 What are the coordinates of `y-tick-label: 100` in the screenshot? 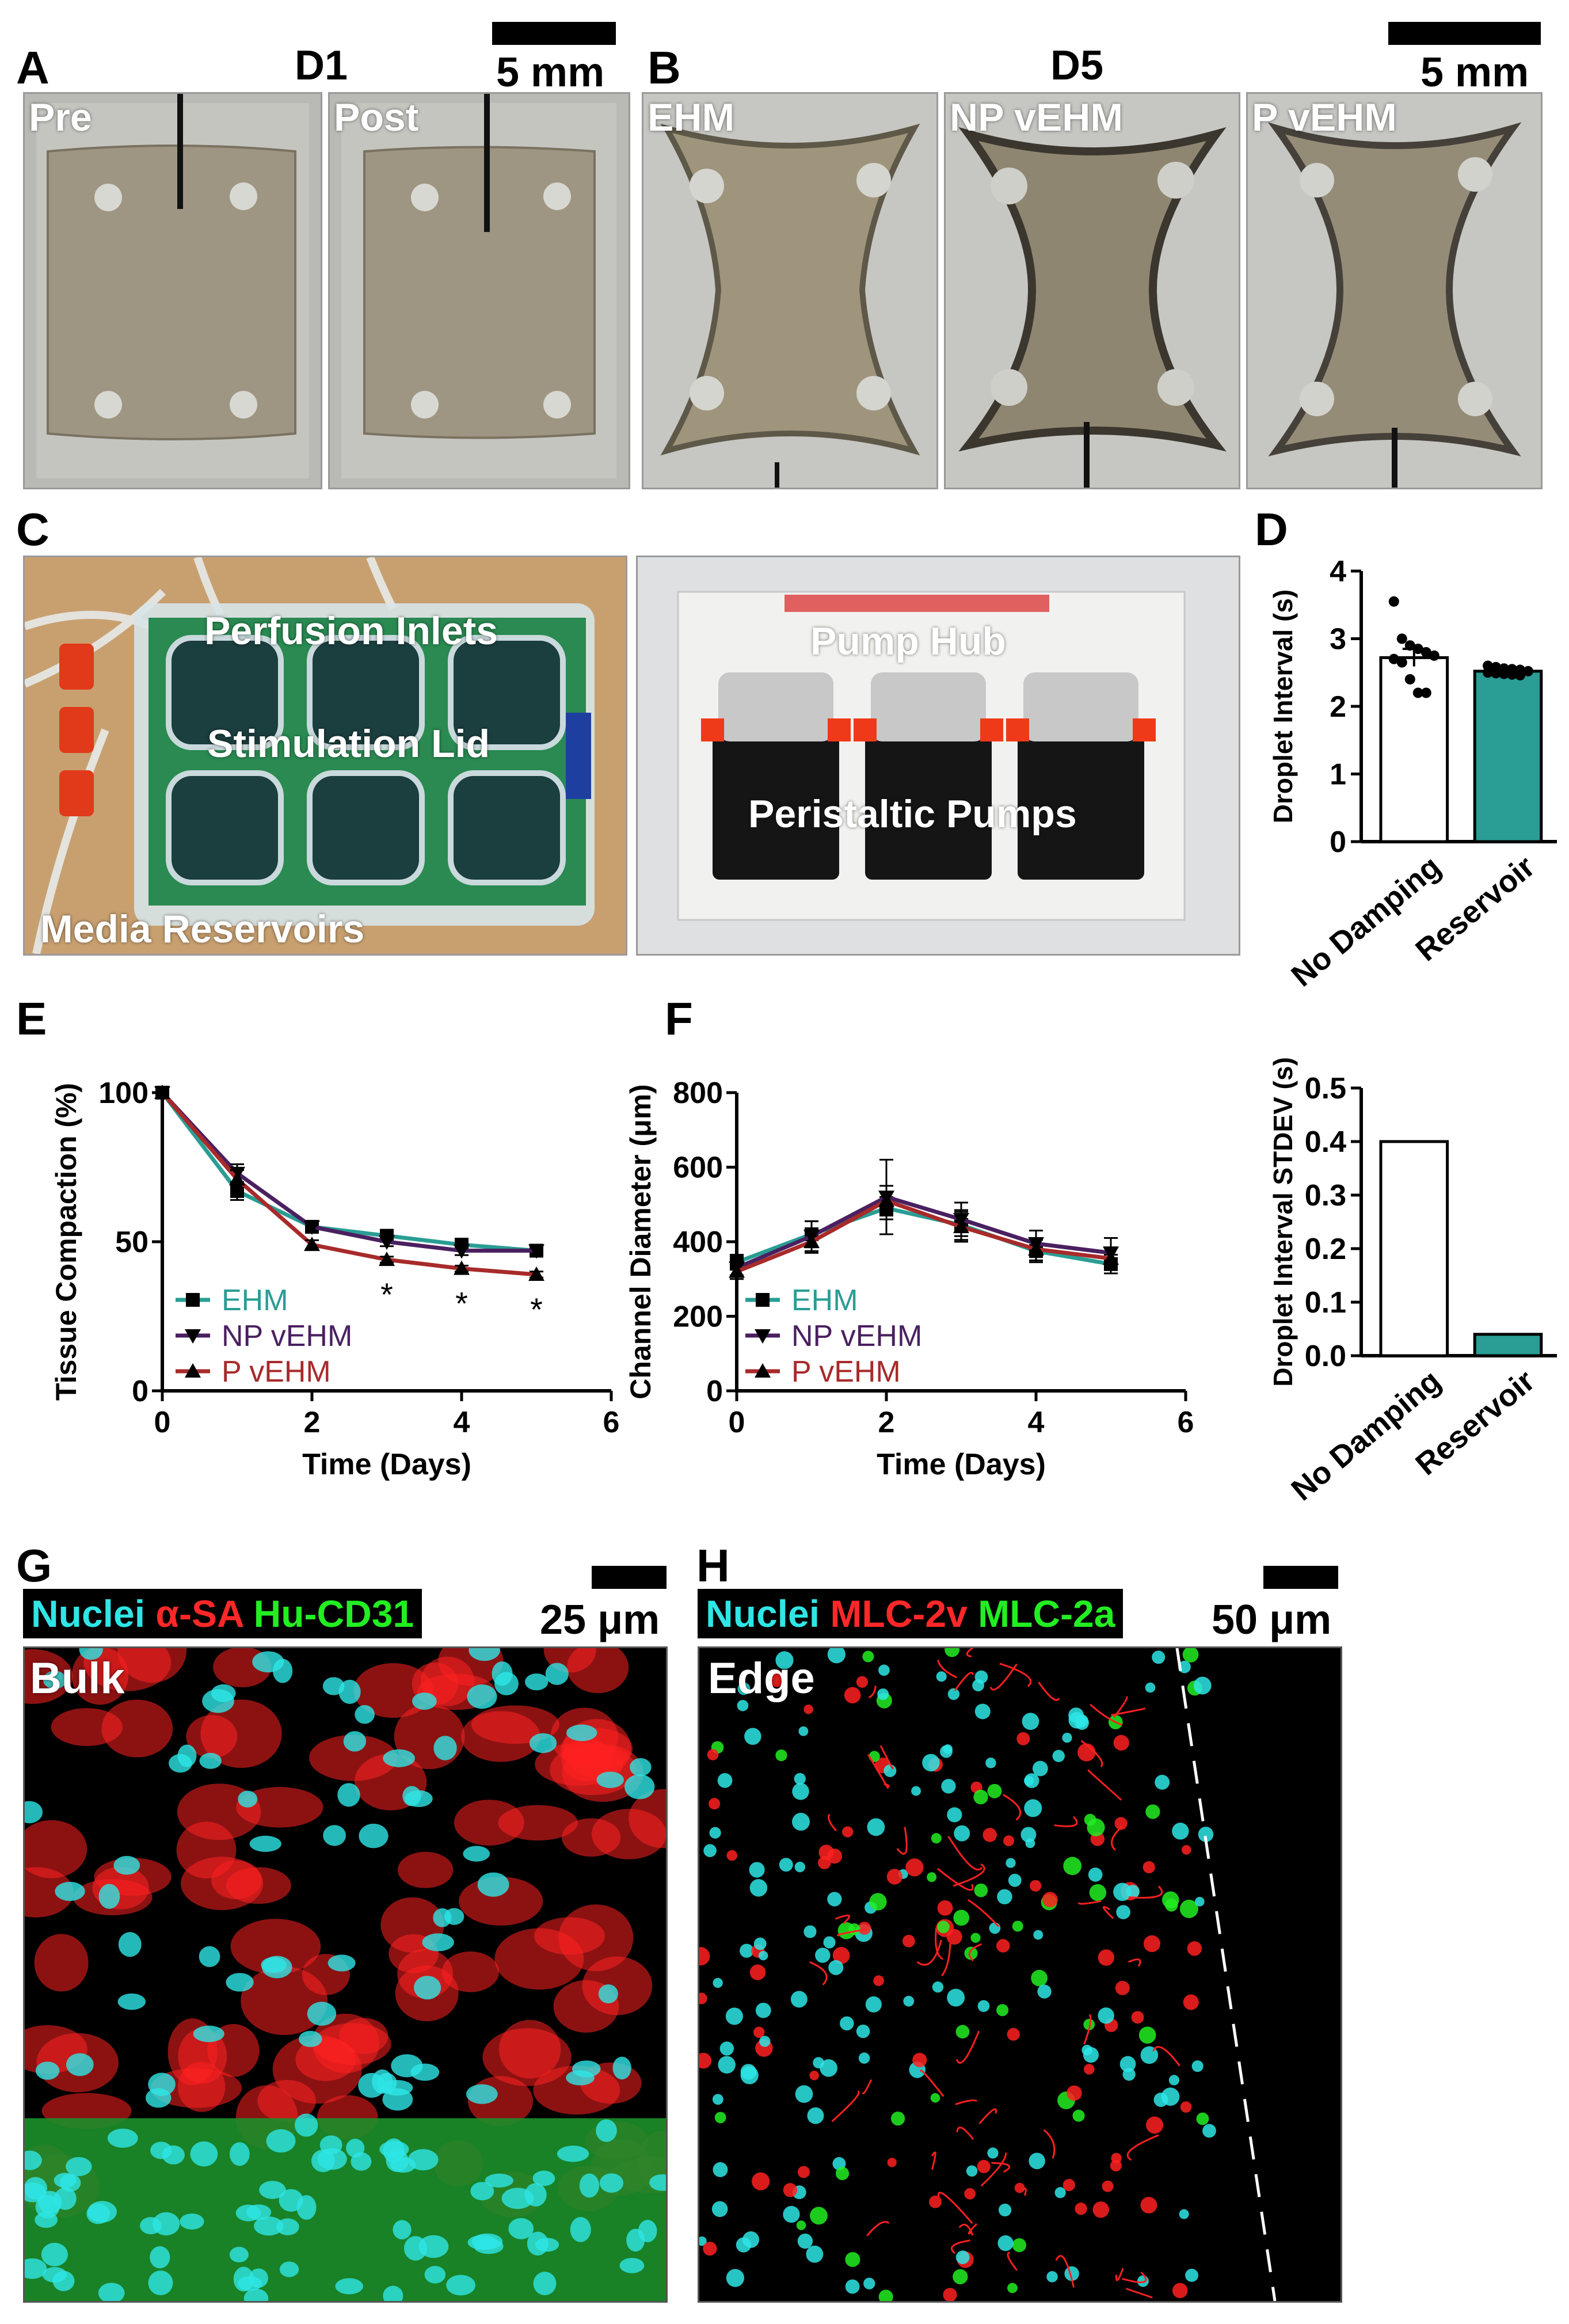 It's located at (123, 1093).